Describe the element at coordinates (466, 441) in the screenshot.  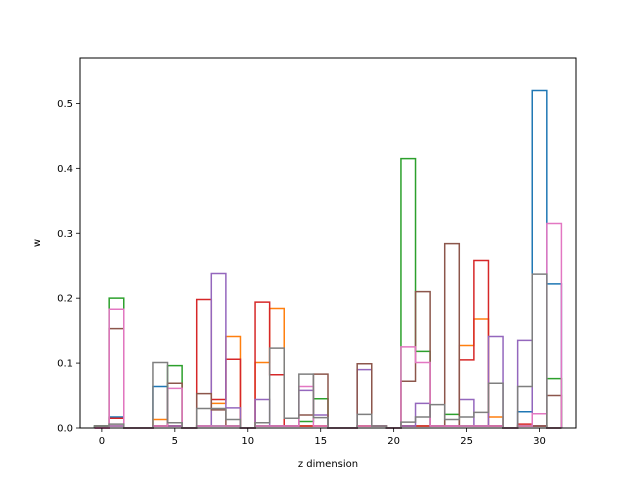
I see `x-tick-label: 25` at that location.